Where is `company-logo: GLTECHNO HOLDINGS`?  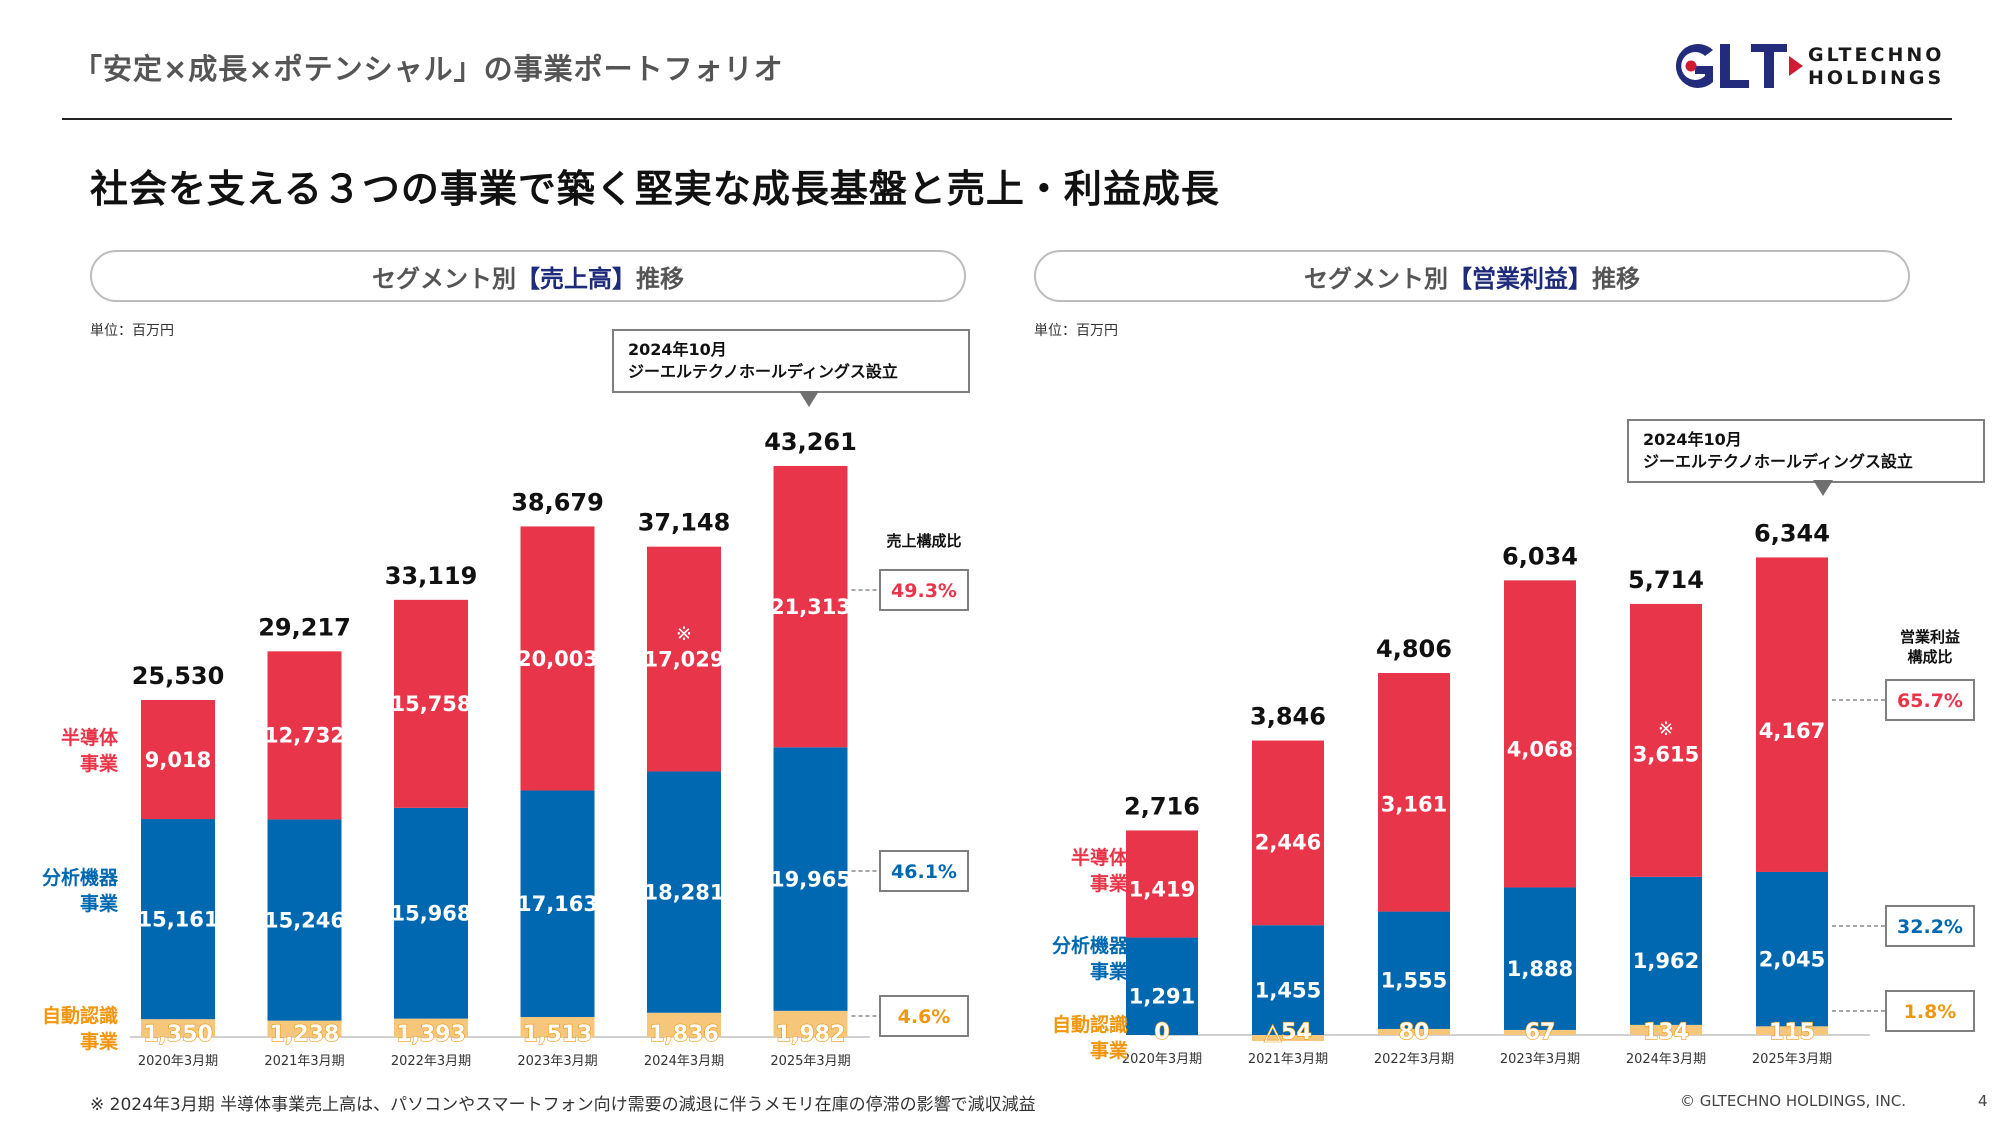
company-logo: GLTECHNO HOLDINGS is located at coordinates (1810, 66).